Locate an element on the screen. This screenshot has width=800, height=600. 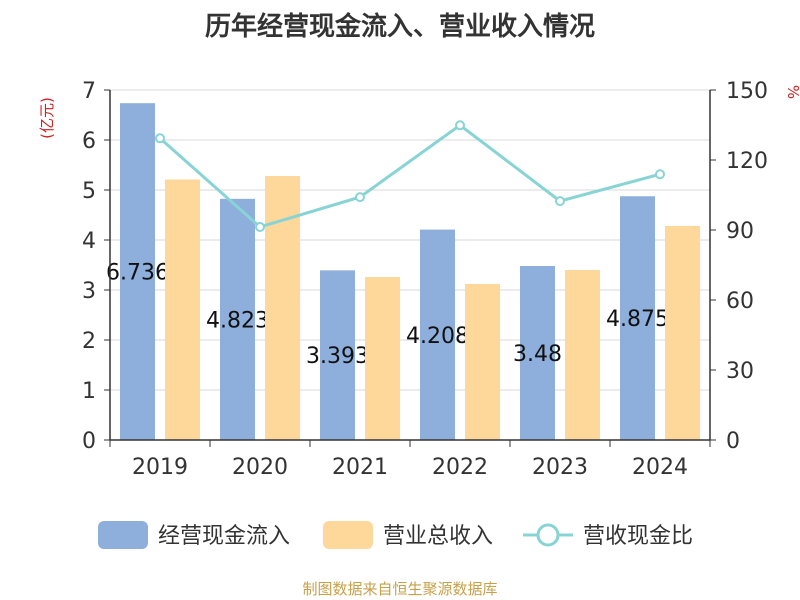
source-note: 制图数据来自恒生聚源数据库 is located at coordinates (400, 589).